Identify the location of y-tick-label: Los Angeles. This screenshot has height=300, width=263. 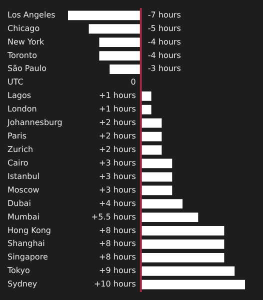
(32, 15).